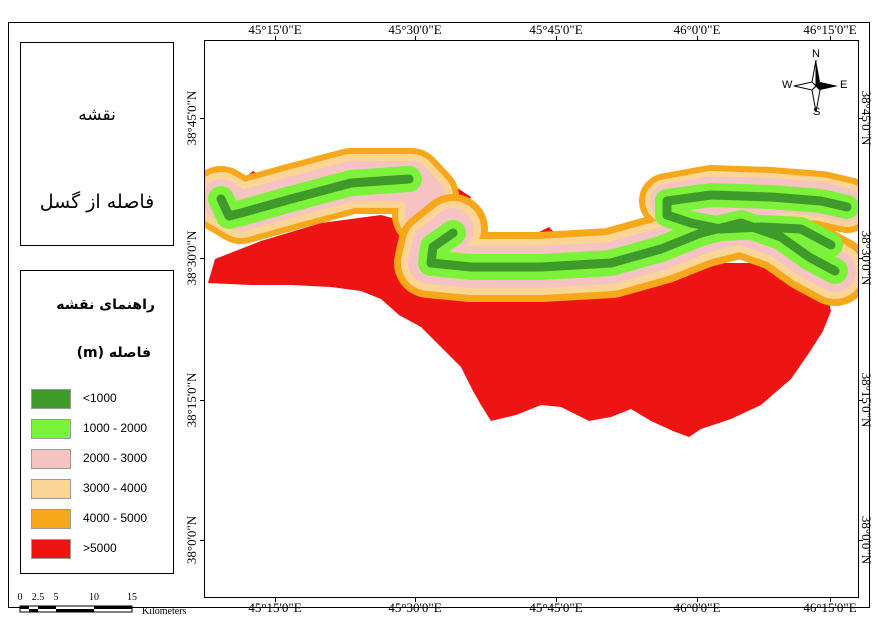  I want to click on longitude-label-bottom: 46°0'0"E, so click(697, 607).